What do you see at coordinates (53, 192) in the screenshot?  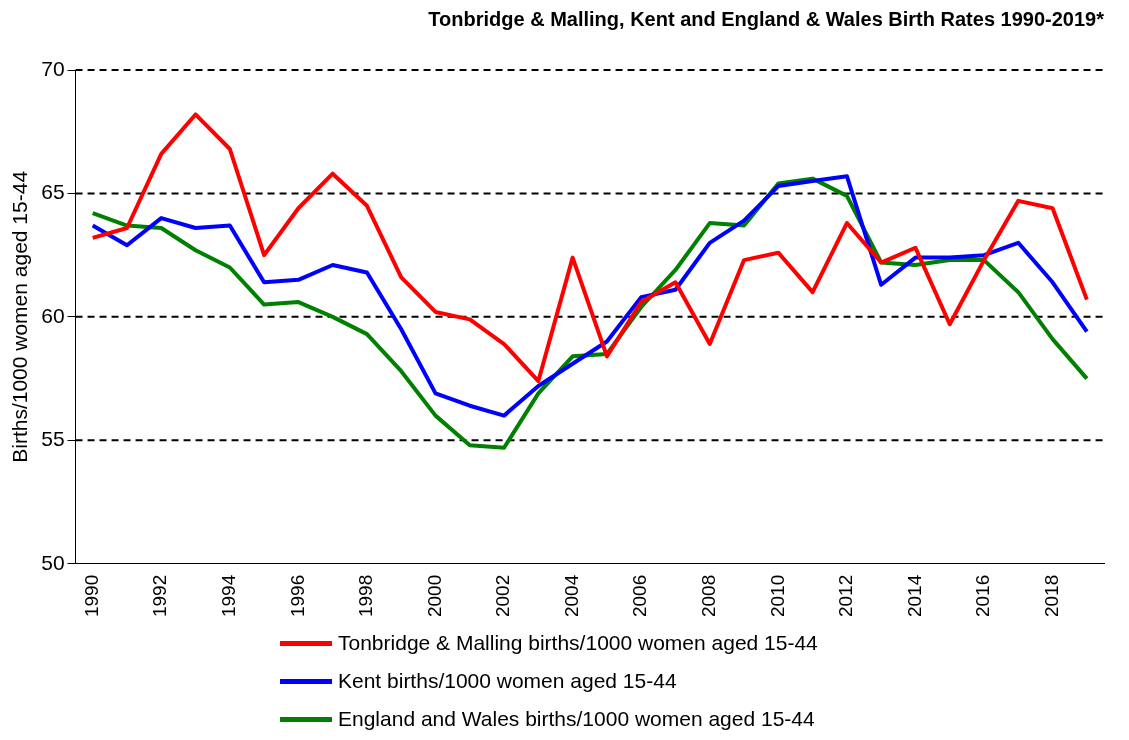 I see `y-tick-label: 65` at bounding box center [53, 192].